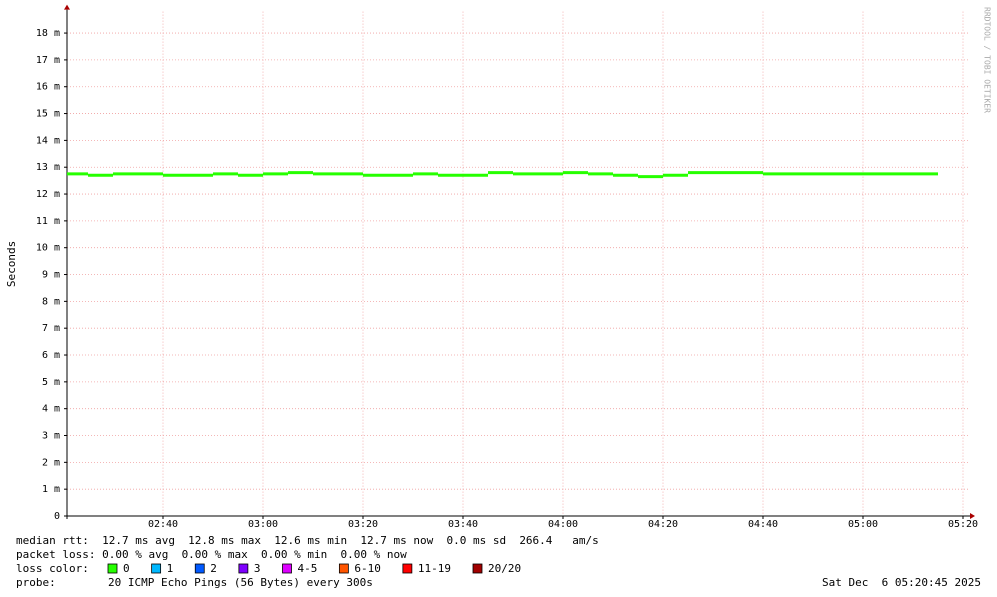 The width and height of the screenshot is (997, 597). I want to click on y-tick-label: 8 m, so click(51, 301).